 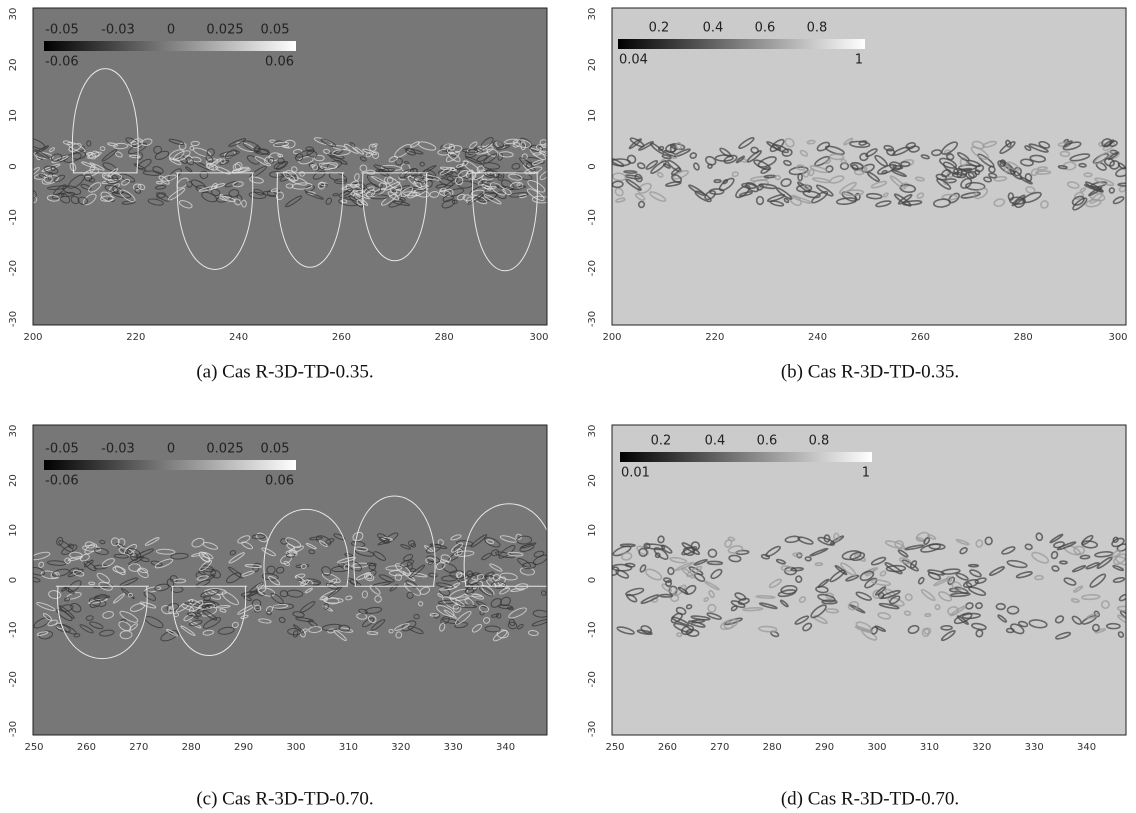 I want to click on x-tick-label: 310, so click(x=929, y=747).